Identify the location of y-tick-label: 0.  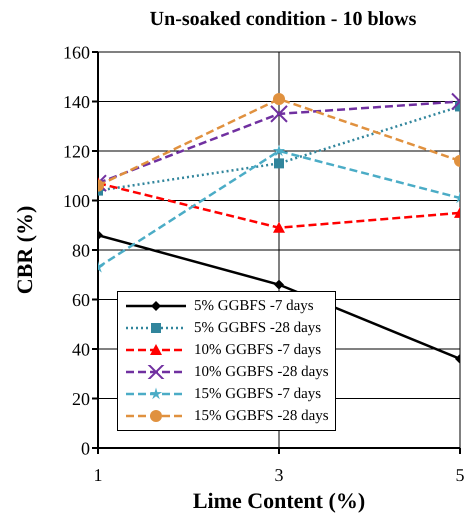
(85, 448).